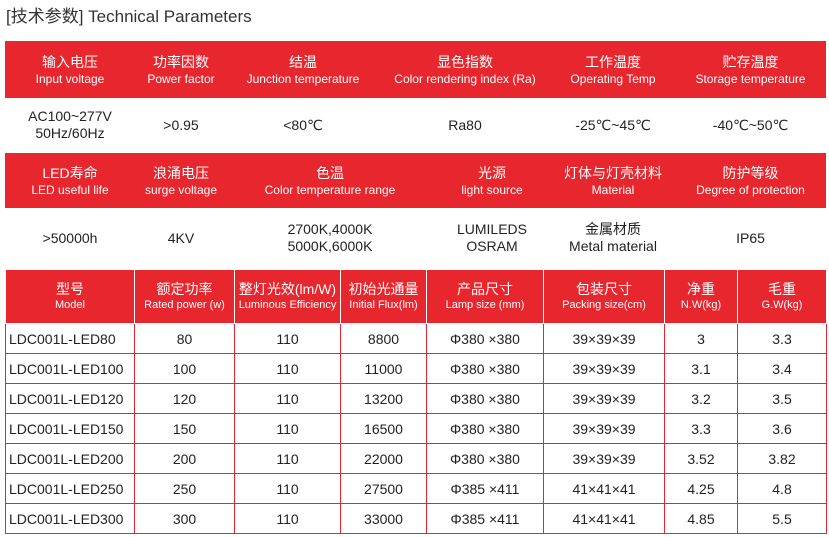 The image size is (829, 537). What do you see at coordinates (613, 246) in the screenshot?
I see `value-line-2: Metal material` at bounding box center [613, 246].